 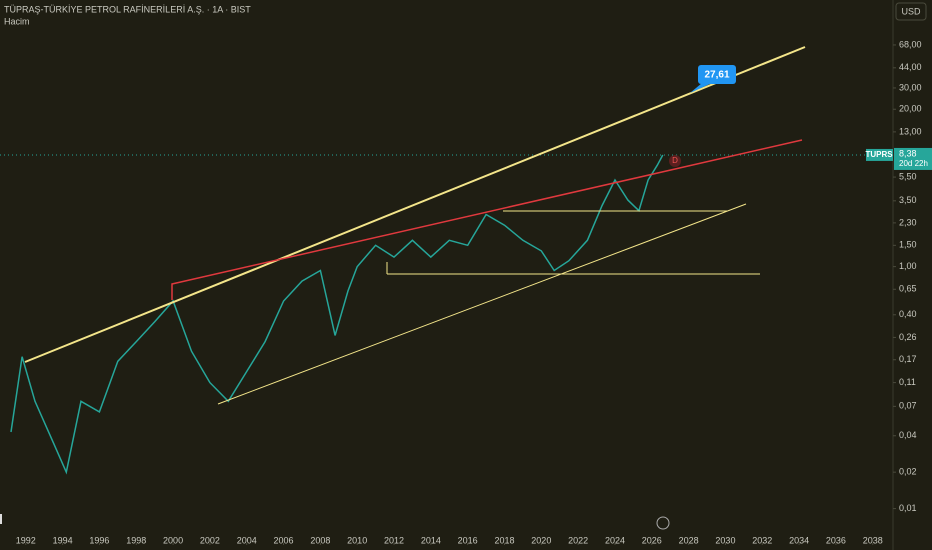 What do you see at coordinates (908, 359) in the screenshot?
I see `y-tick-label: 0,17` at bounding box center [908, 359].